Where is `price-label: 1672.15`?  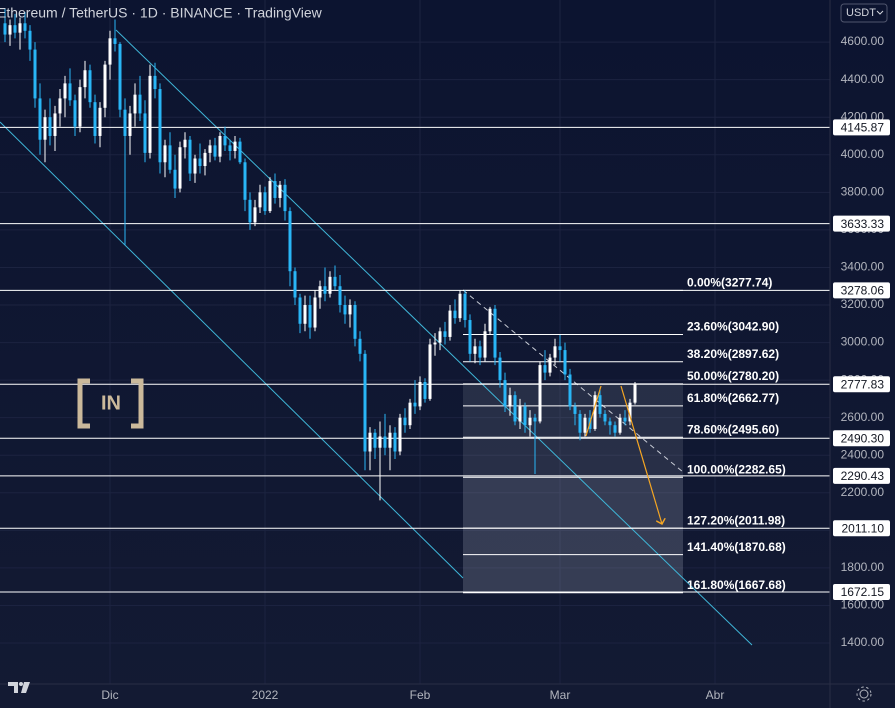 price-label: 1672.15 is located at coordinates (863, 592).